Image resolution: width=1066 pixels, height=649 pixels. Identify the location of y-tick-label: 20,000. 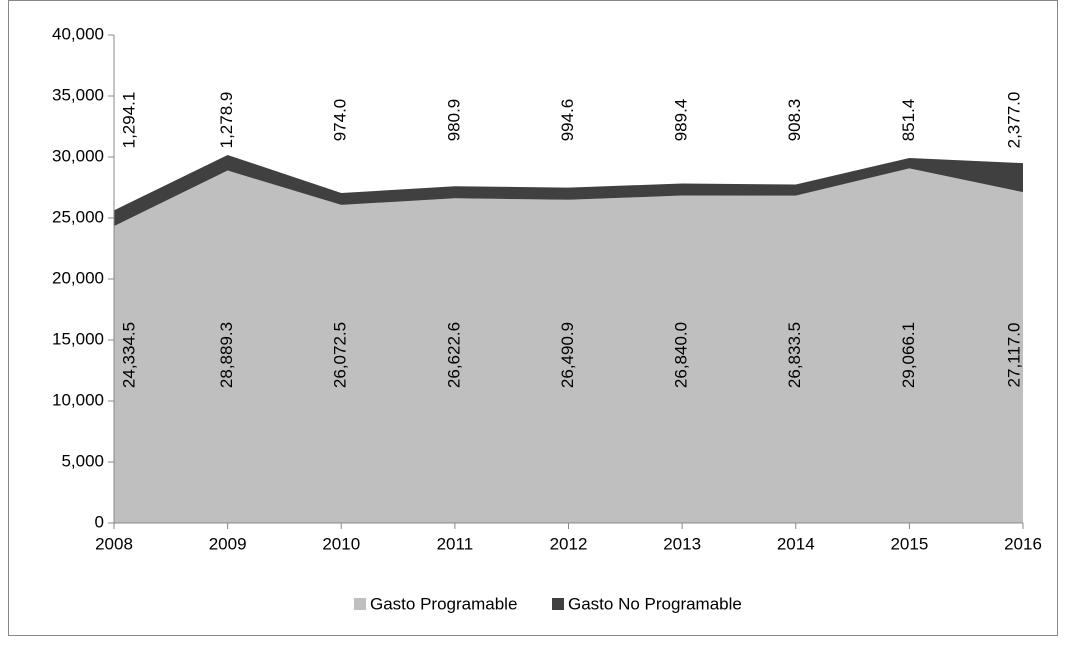
(78, 277).